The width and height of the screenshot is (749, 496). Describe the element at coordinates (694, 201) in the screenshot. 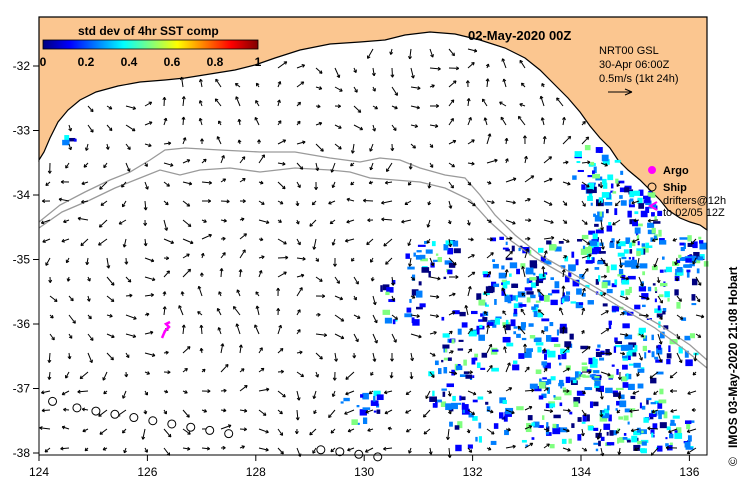

I see `legend-drifters-1: drifters@12h` at that location.